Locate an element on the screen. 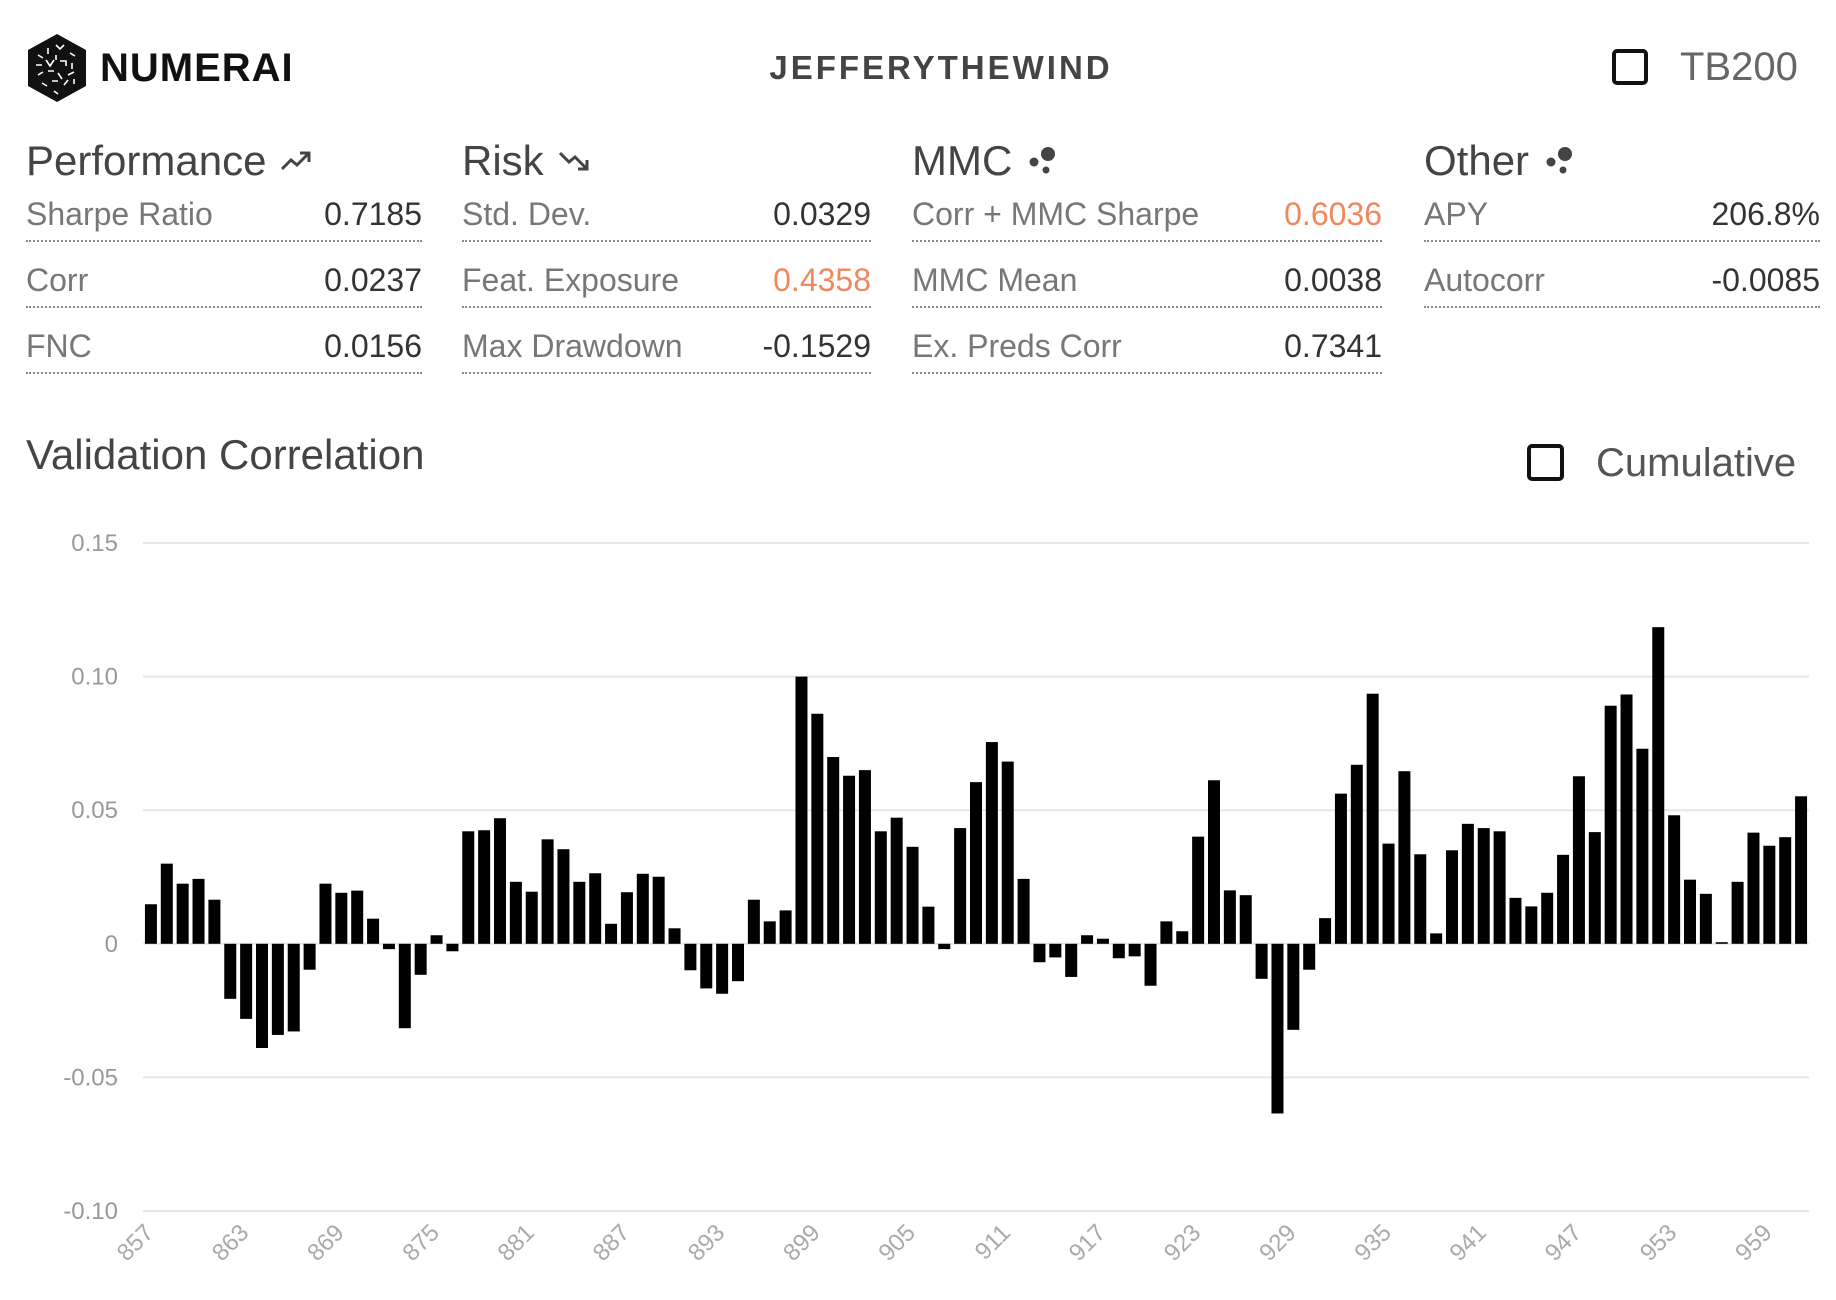 The image size is (1836, 1300). cumulative-checkbox is located at coordinates (1545, 462).